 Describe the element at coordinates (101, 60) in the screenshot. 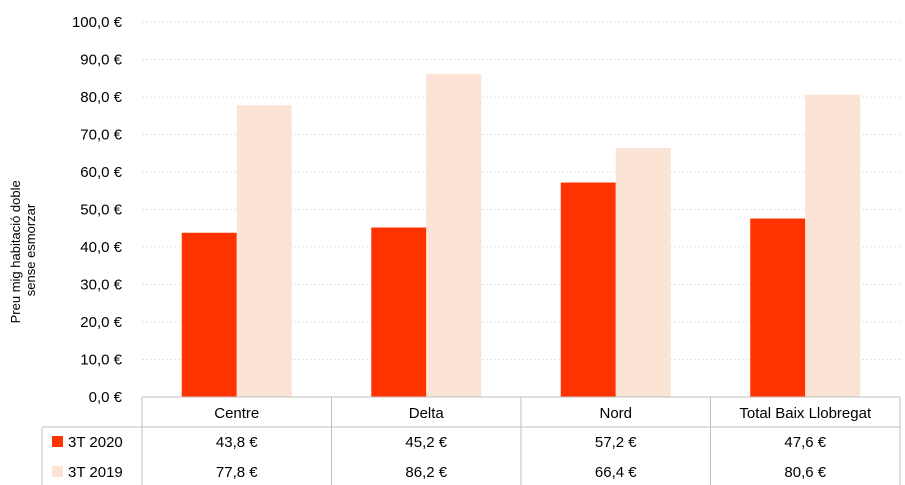

I see `y-tick-label: 90,0 €` at that location.